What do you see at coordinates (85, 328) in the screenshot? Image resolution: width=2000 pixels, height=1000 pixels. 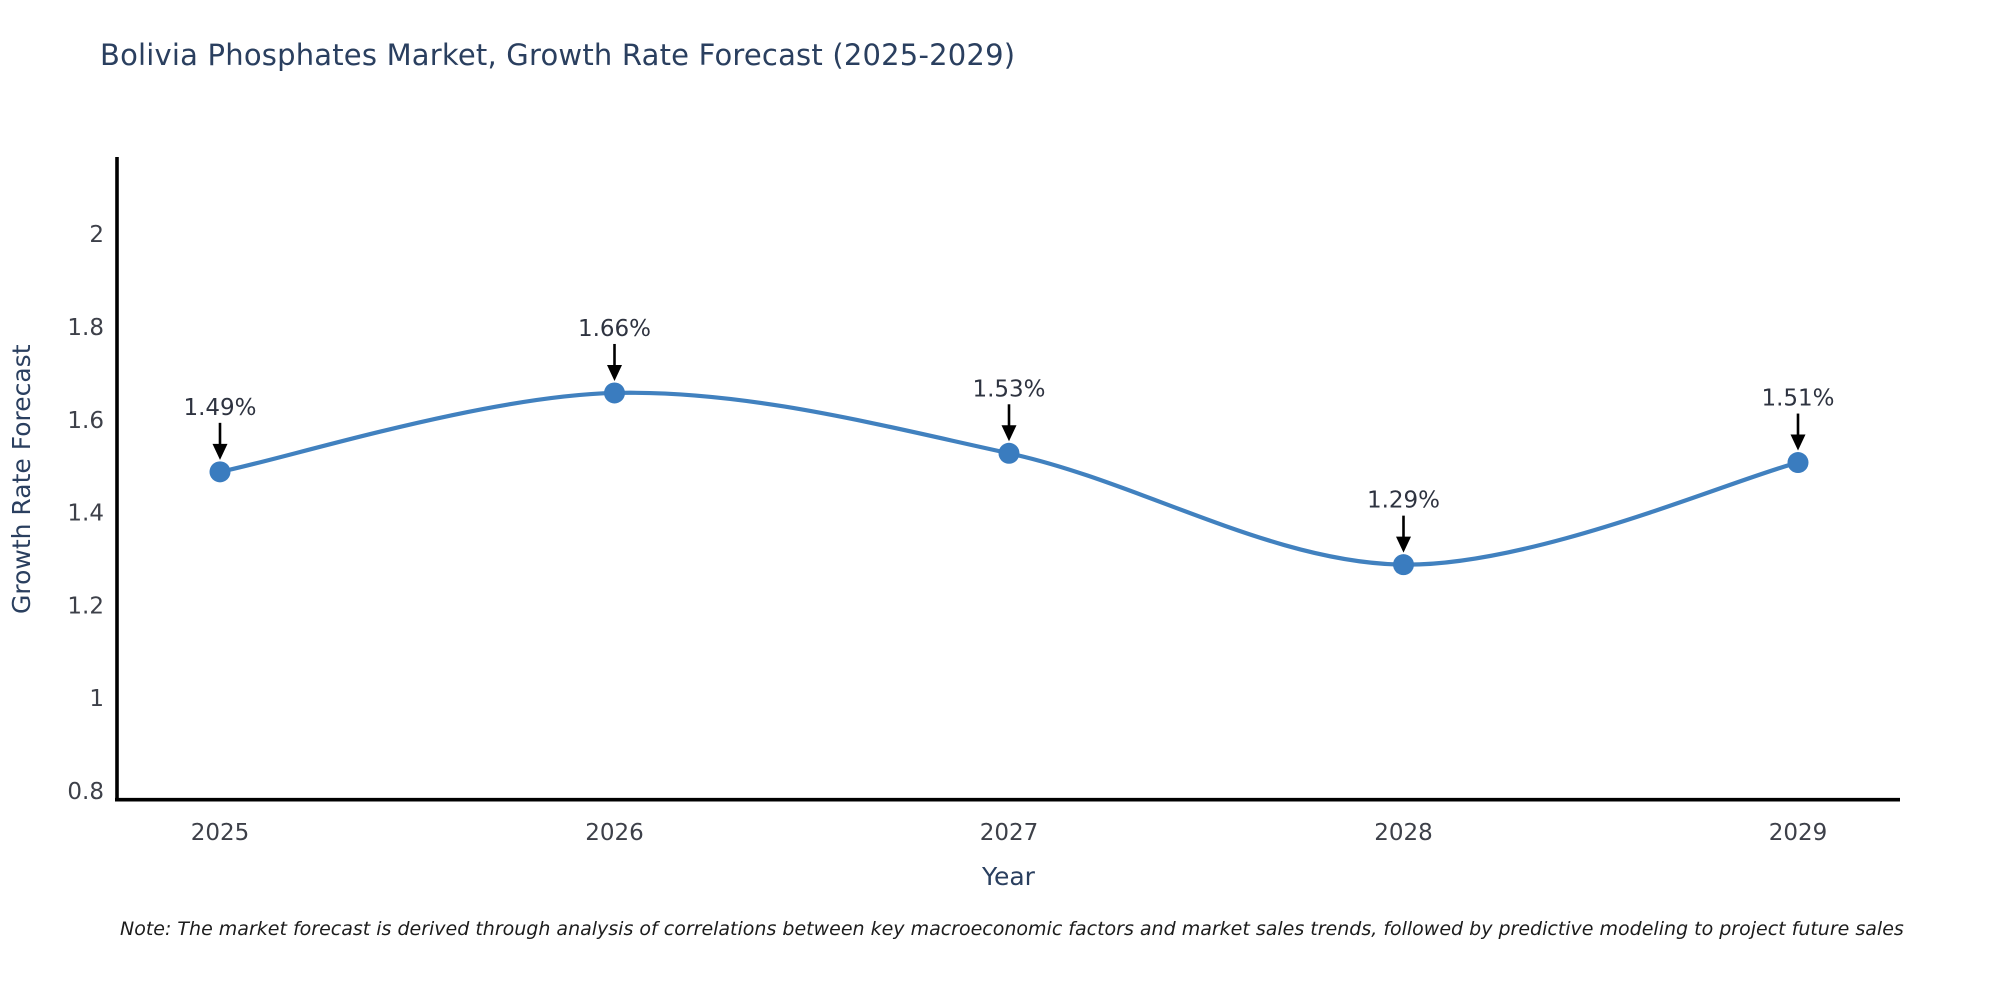 I see `y-tick-label: 1.8` at bounding box center [85, 328].